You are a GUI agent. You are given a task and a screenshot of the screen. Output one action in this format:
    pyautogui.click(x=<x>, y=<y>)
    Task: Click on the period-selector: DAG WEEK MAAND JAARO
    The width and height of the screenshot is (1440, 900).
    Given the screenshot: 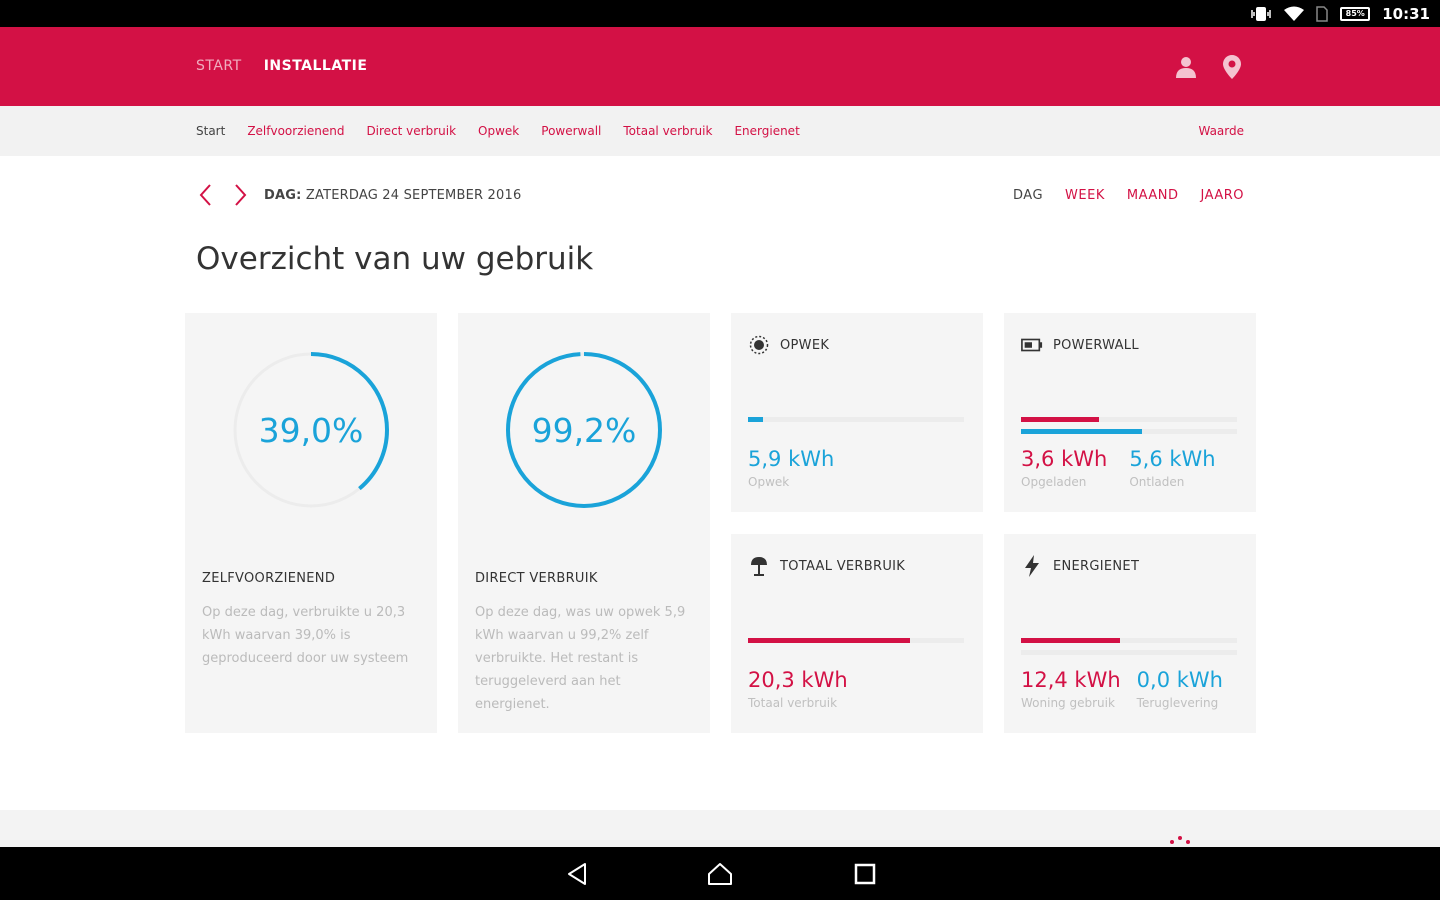 What is the action you would take?
    pyautogui.click(x=1128, y=195)
    